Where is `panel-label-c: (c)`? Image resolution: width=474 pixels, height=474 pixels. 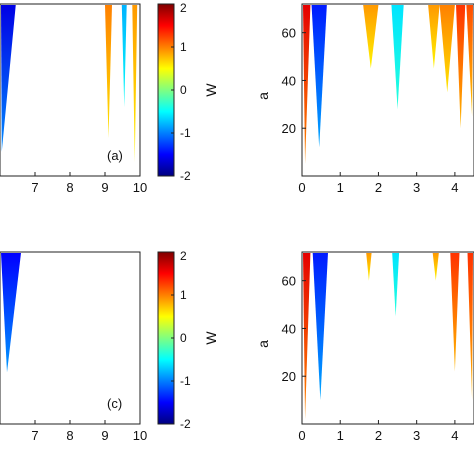 panel-label-c: (c) is located at coordinates (114, 403).